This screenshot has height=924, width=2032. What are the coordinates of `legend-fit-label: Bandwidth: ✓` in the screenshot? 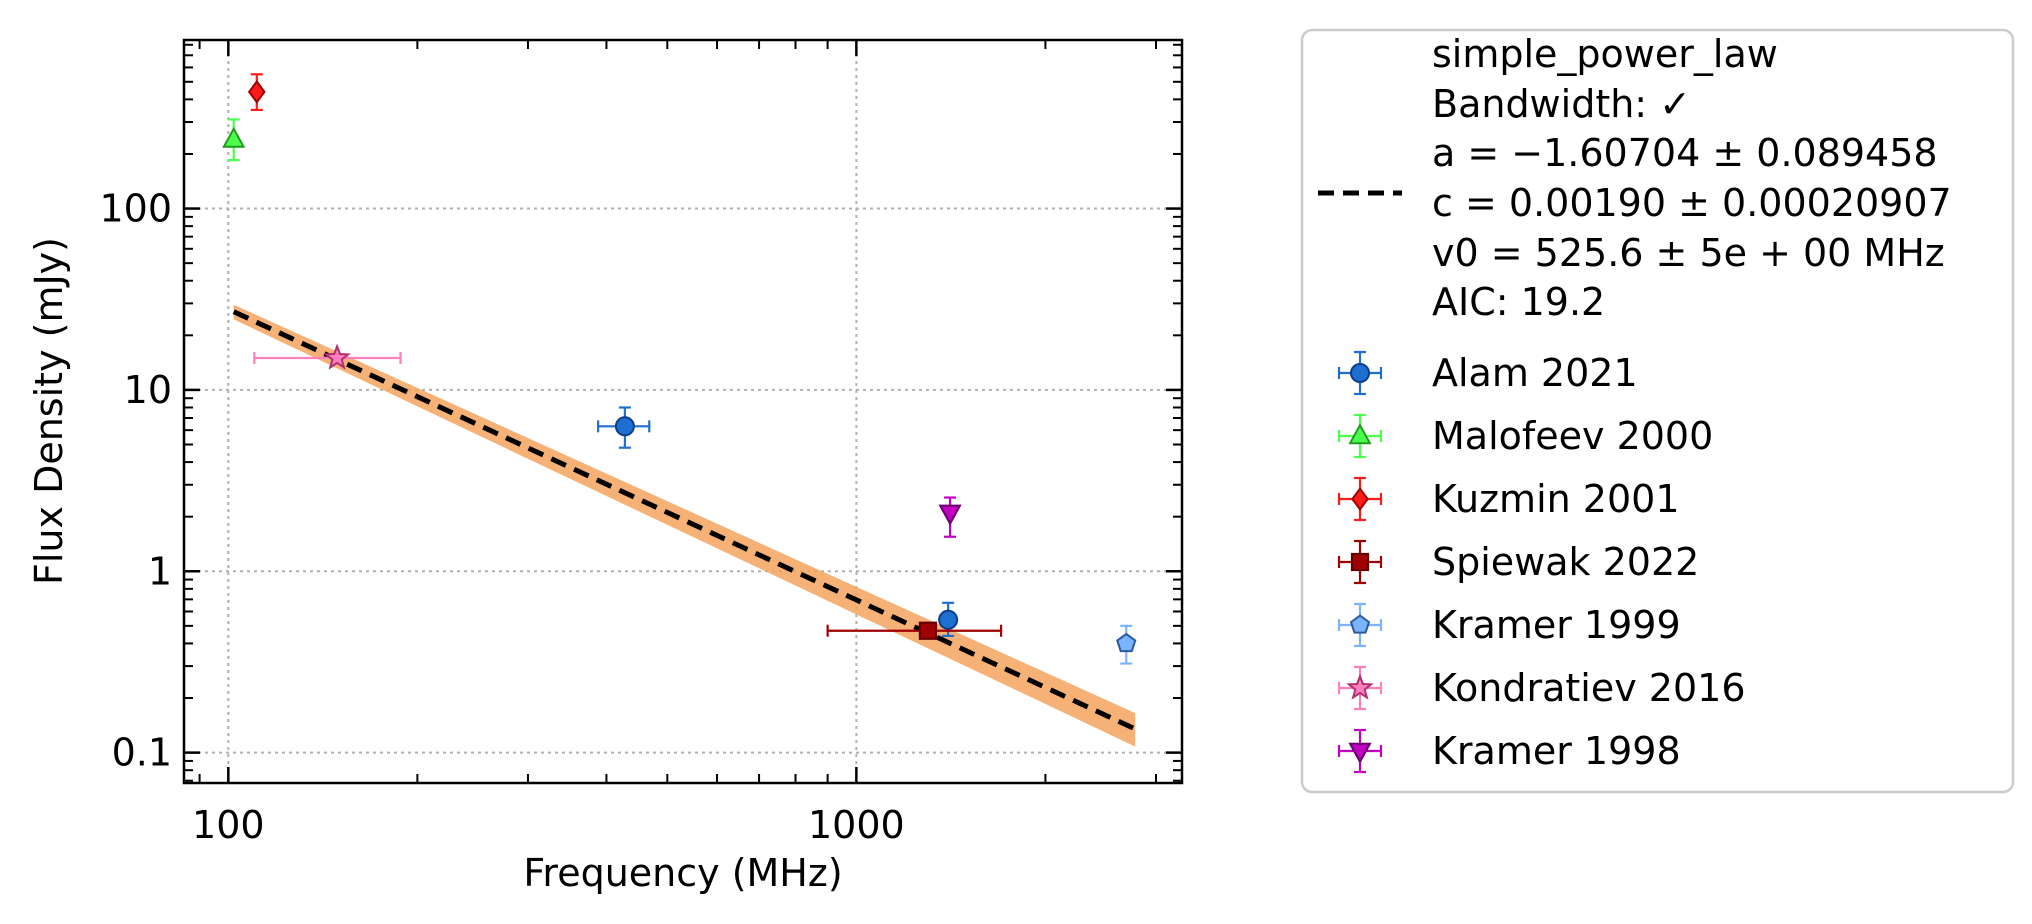 It's located at (1561, 104).